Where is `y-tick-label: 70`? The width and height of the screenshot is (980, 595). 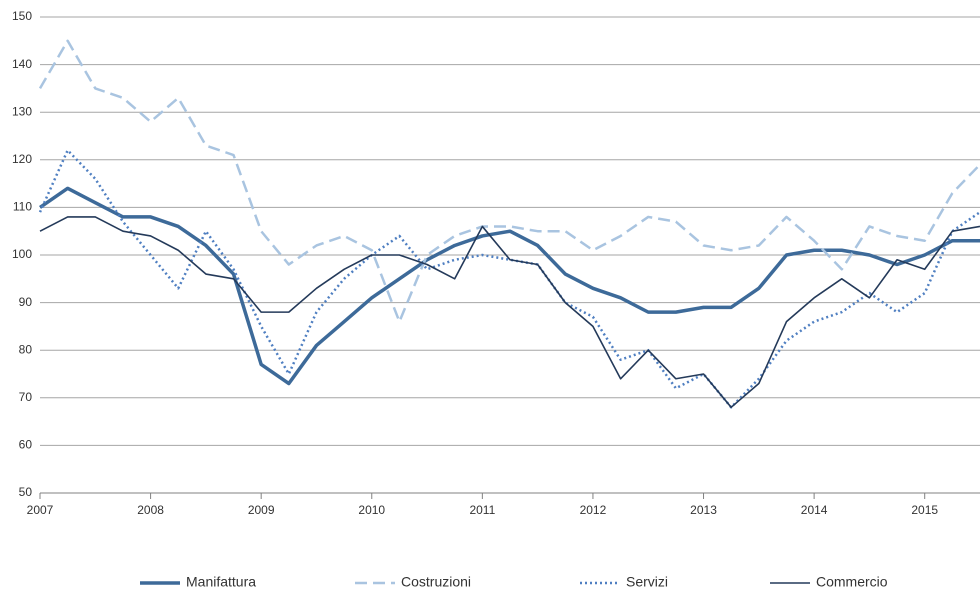 y-tick-label: 70 is located at coordinates (26, 397).